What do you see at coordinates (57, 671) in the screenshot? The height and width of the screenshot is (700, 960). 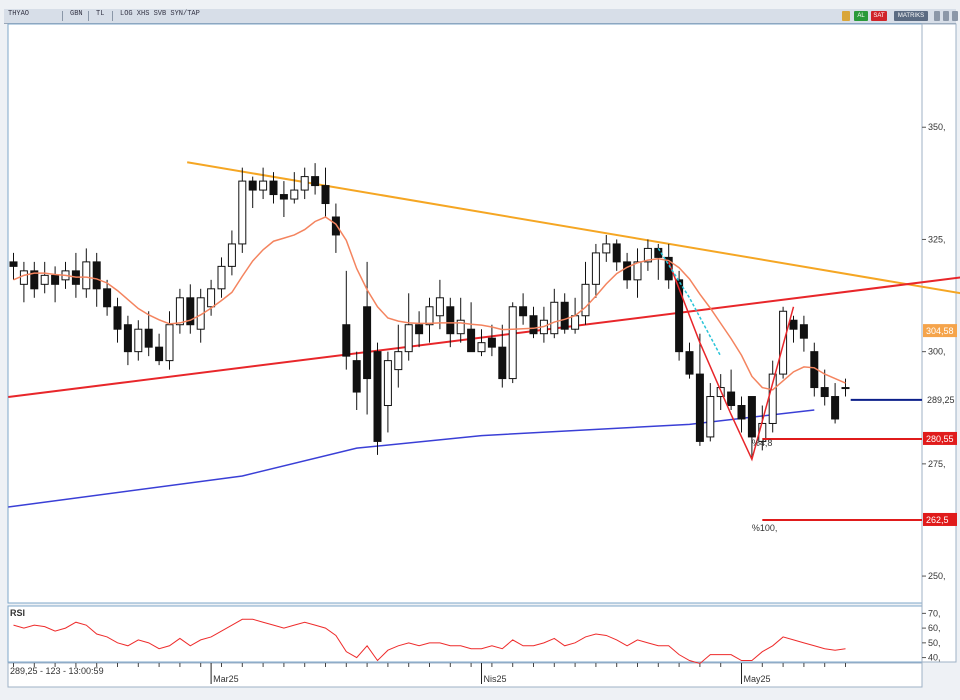 I see `status-readout: 289,25 - 123 - 13:00:59` at bounding box center [57, 671].